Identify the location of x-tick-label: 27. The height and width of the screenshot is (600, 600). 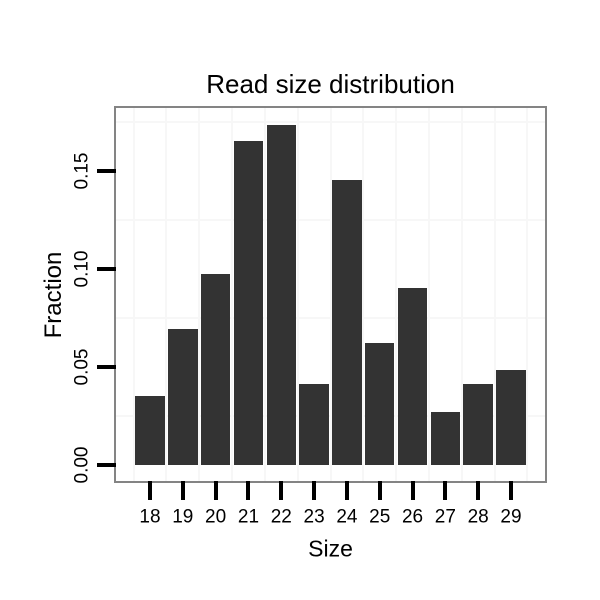
(445, 517).